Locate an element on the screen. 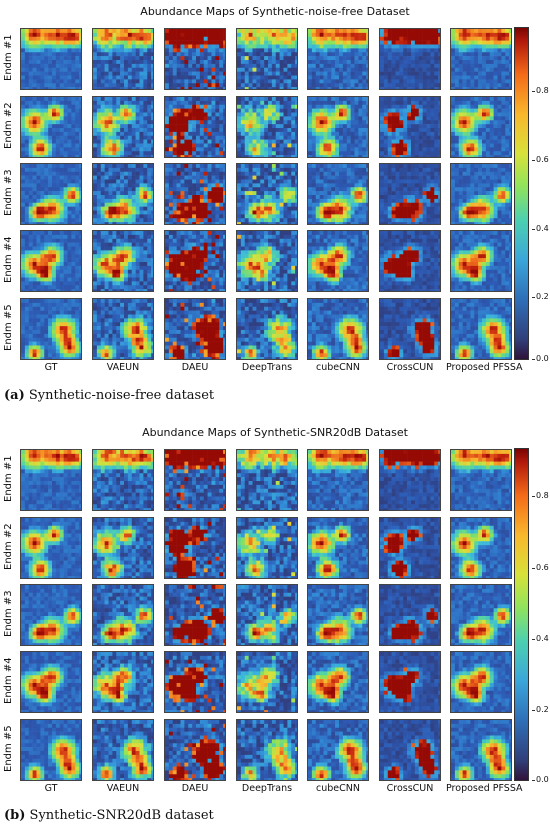 Image resolution: width=550 pixels, height=832 pixels. caption-text: Synthetic-noise-free dataset is located at coordinates (121, 395).